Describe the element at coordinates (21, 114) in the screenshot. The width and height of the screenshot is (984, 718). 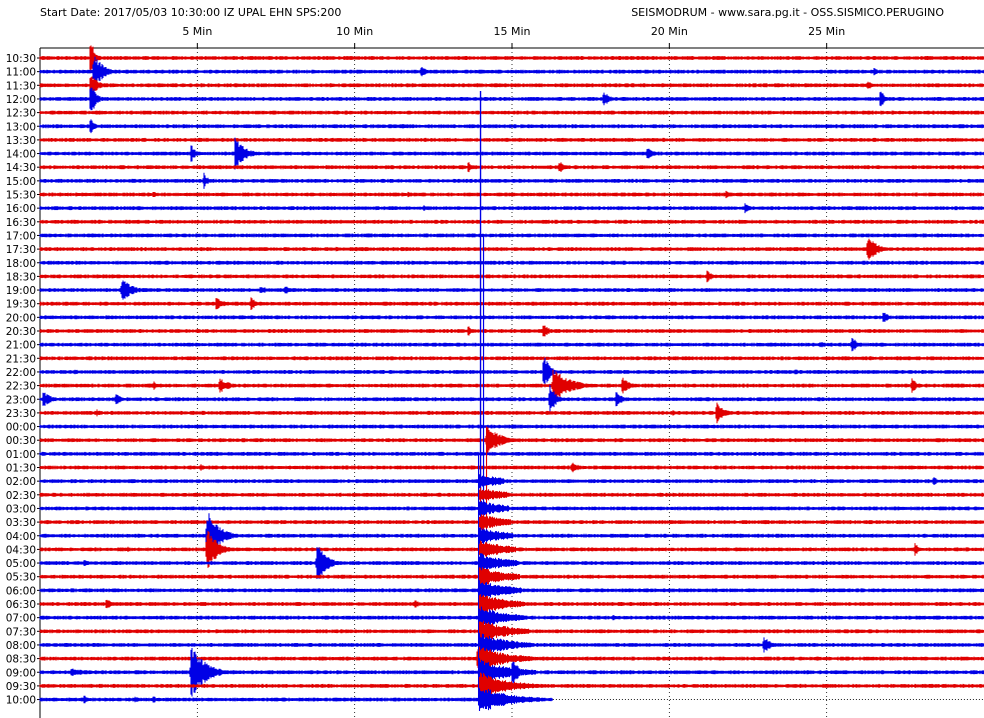
I see `row-time-label: 12:30` at that location.